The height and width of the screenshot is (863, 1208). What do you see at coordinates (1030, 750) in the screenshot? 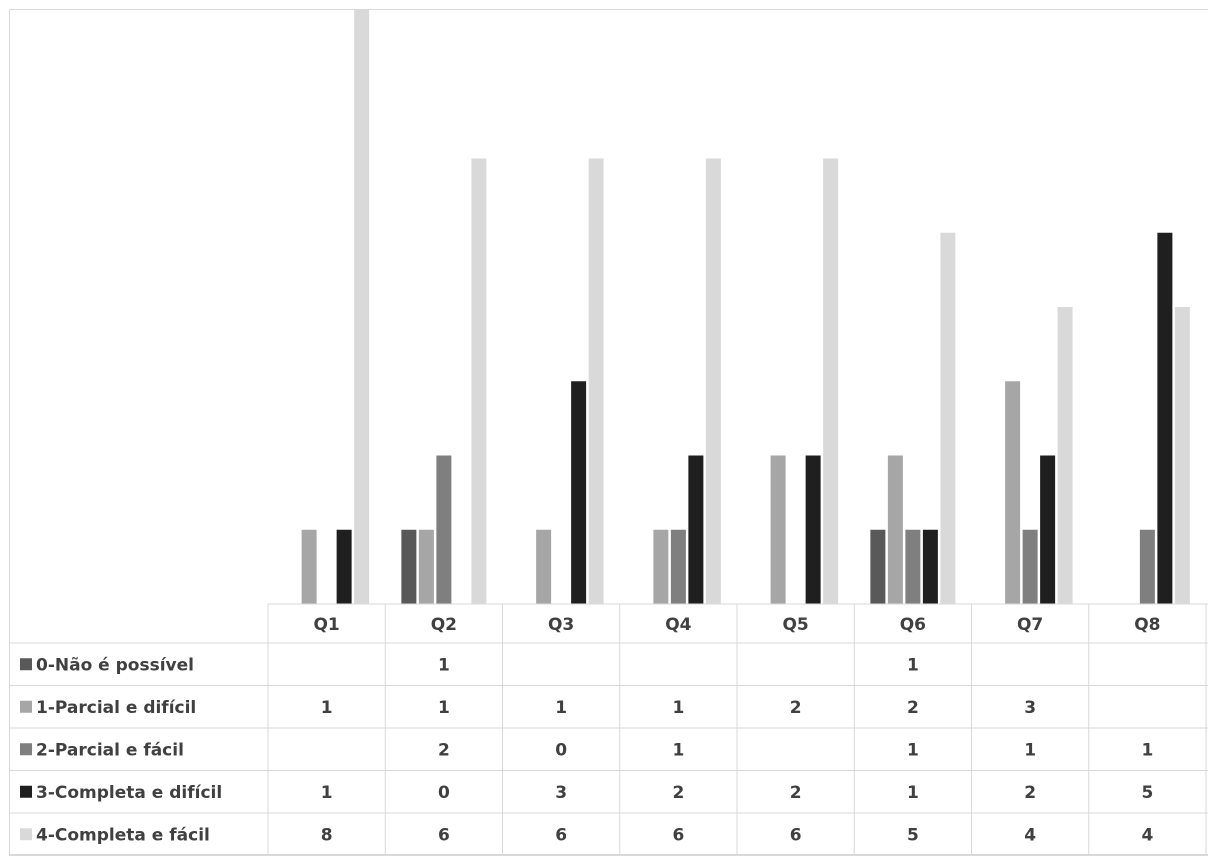
I see `data-label-series-2-q7: 1` at bounding box center [1030, 750].